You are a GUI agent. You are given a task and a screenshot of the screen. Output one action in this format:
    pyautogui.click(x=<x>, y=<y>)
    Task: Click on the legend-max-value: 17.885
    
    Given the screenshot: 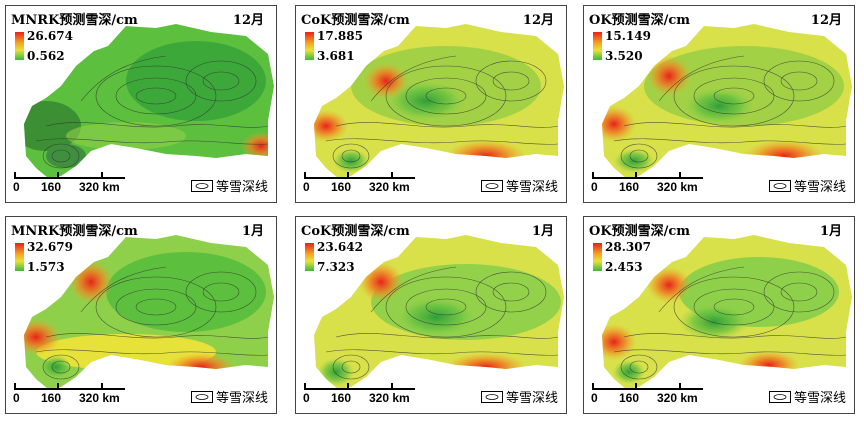 What is the action you would take?
    pyautogui.click(x=340, y=36)
    